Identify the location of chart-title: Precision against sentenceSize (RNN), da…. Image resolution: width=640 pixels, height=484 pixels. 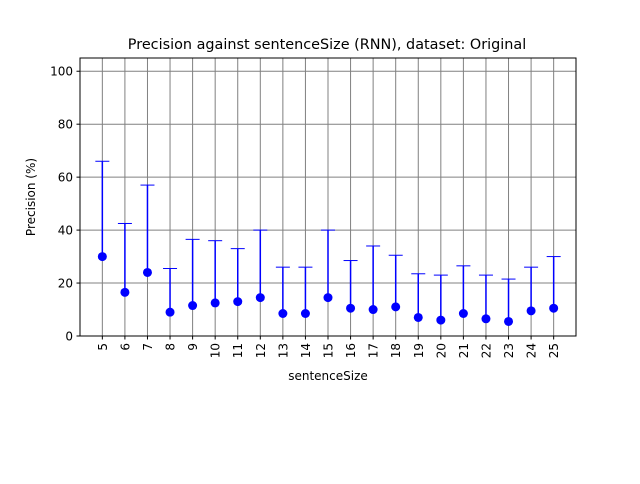
(327, 45).